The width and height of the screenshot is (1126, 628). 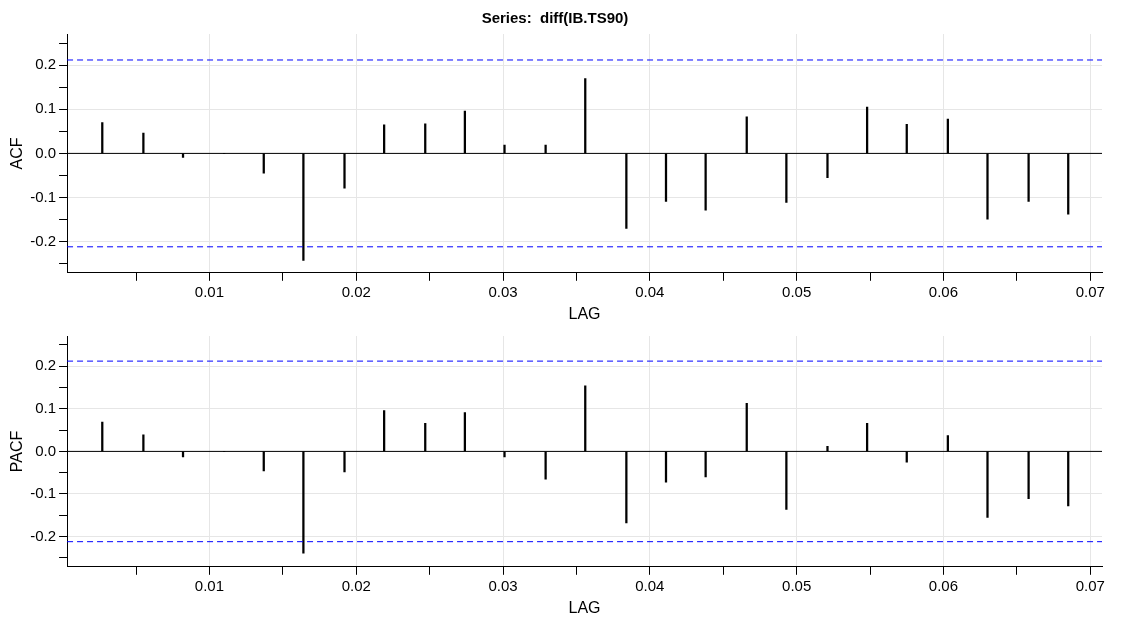 What do you see at coordinates (555, 18) in the screenshot?
I see `chart-title: Series: diff(IB.TS90)` at bounding box center [555, 18].